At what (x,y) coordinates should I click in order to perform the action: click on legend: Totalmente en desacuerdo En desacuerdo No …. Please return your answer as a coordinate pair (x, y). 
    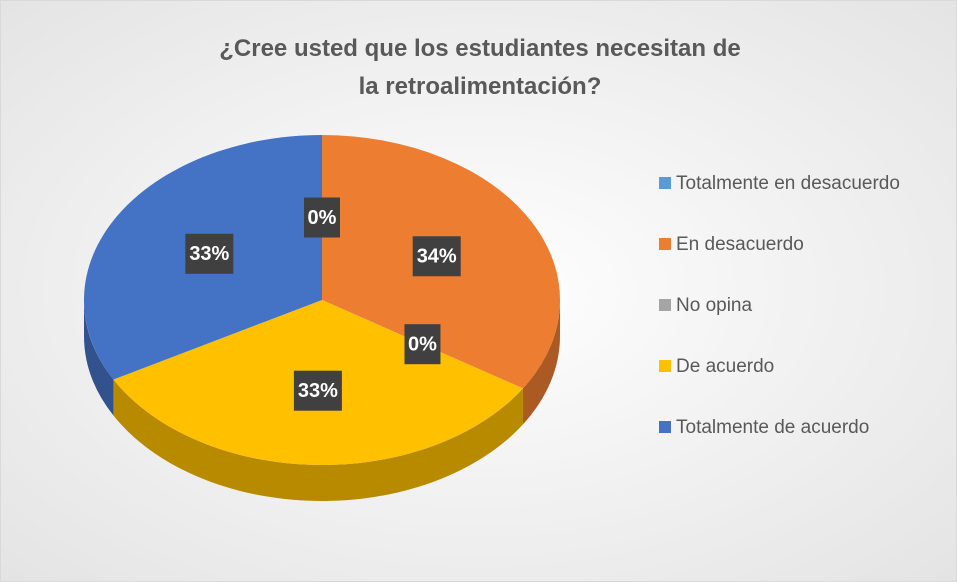
    Looking at the image, I should click on (779, 305).